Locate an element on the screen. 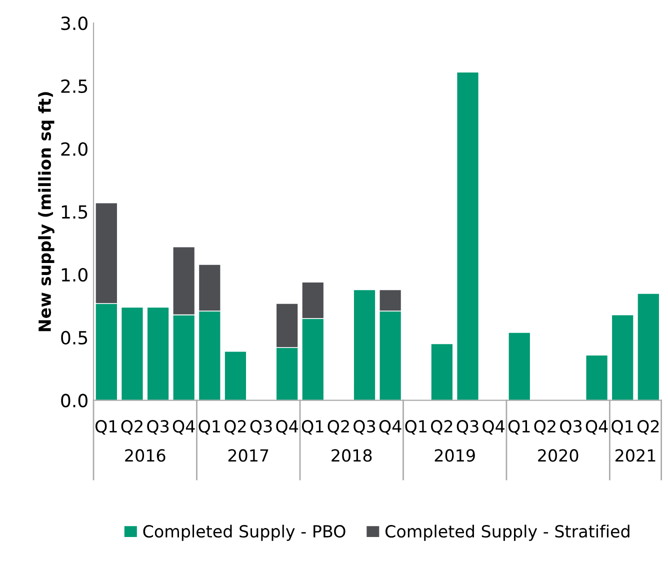 This screenshot has height=576, width=668. y-tick-label: 0.0 is located at coordinates (74, 401).